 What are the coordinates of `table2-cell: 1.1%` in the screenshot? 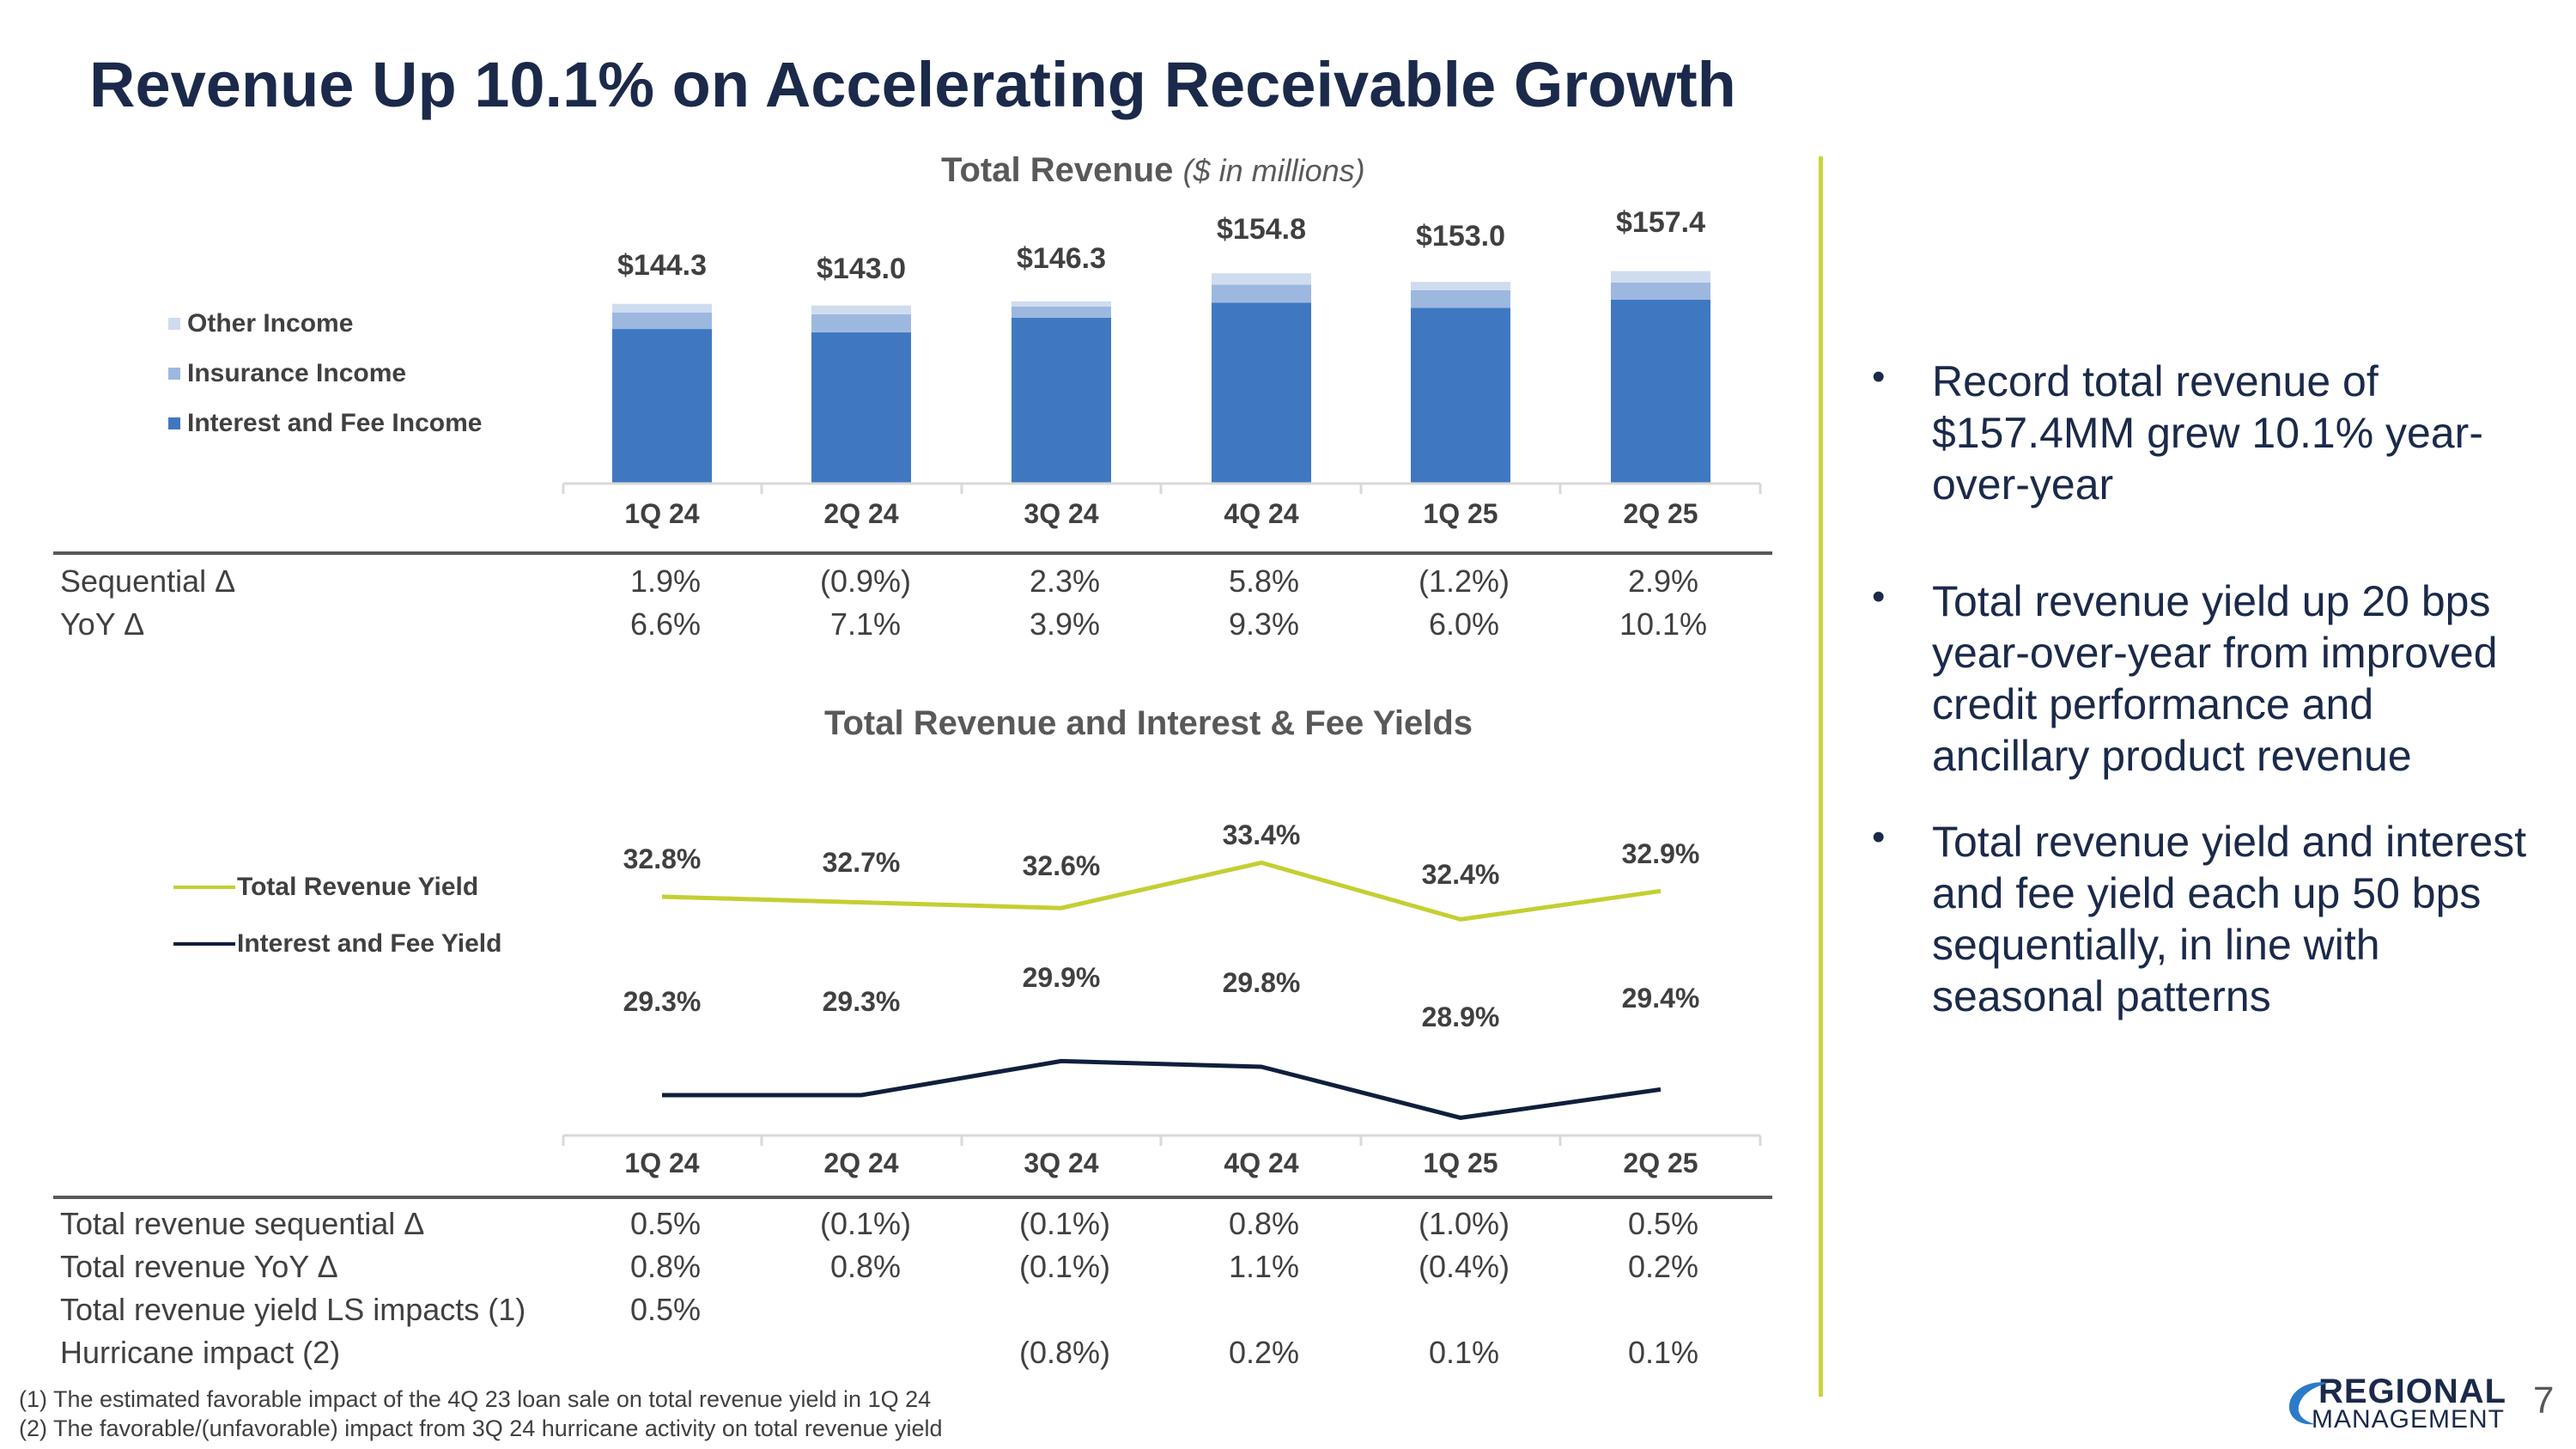 It's located at (1264, 1266).